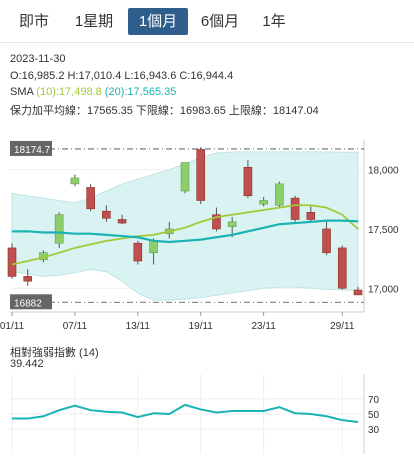 This screenshot has width=414, height=460. Describe the element at coordinates (201, 326) in the screenshot. I see `x-tick-label: 19/11` at that location.